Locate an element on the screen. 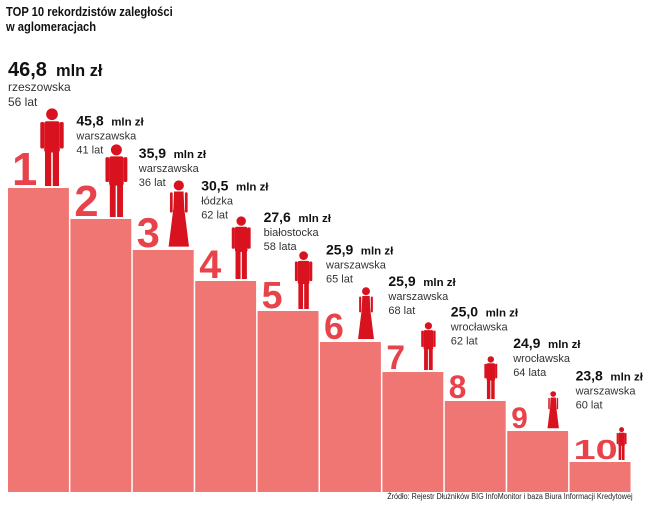  region-label: łódzka is located at coordinates (217, 202).